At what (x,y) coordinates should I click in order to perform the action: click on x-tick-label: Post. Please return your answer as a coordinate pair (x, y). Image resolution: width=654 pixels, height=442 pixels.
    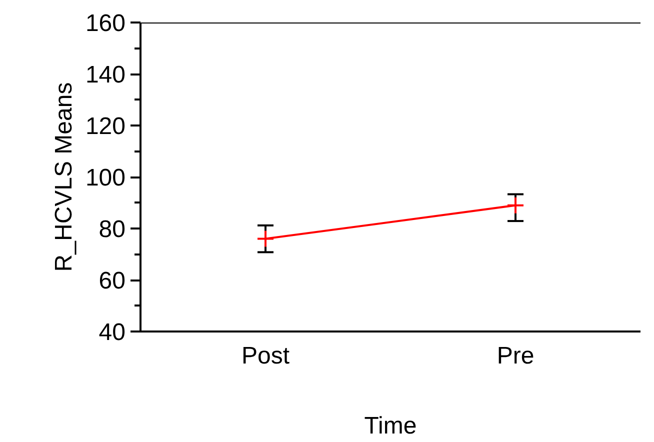
    Looking at the image, I should click on (265, 356).